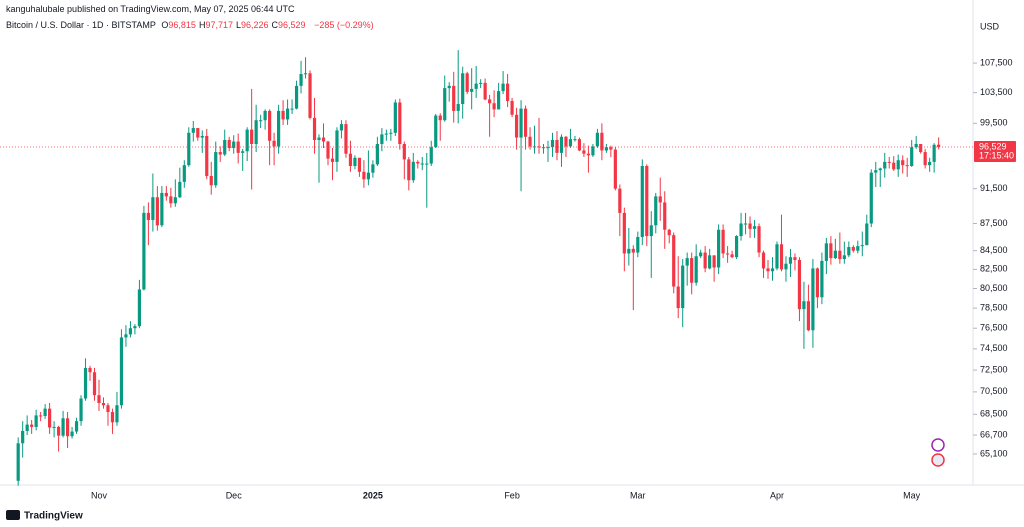 The width and height of the screenshot is (1024, 527). Describe the element at coordinates (13, 515) in the screenshot. I see `logo` at that location.